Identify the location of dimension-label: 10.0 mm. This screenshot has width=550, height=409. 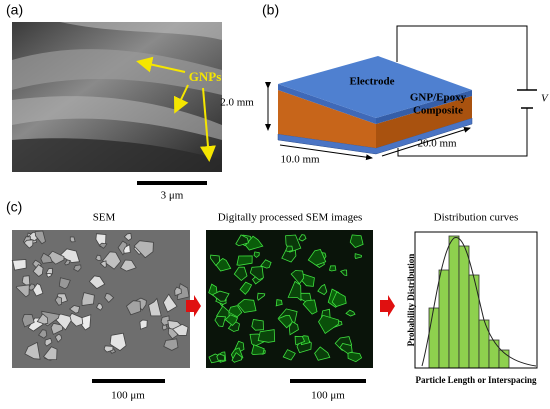
(300, 160).